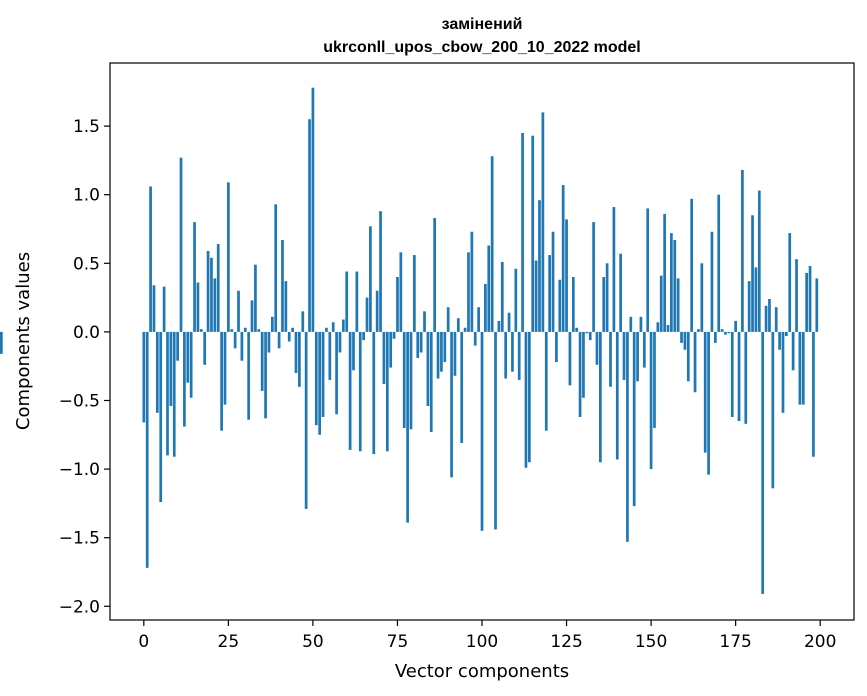 This screenshot has height=696, width=867. I want to click on y-tick-label: −2.0, so click(79, 607).